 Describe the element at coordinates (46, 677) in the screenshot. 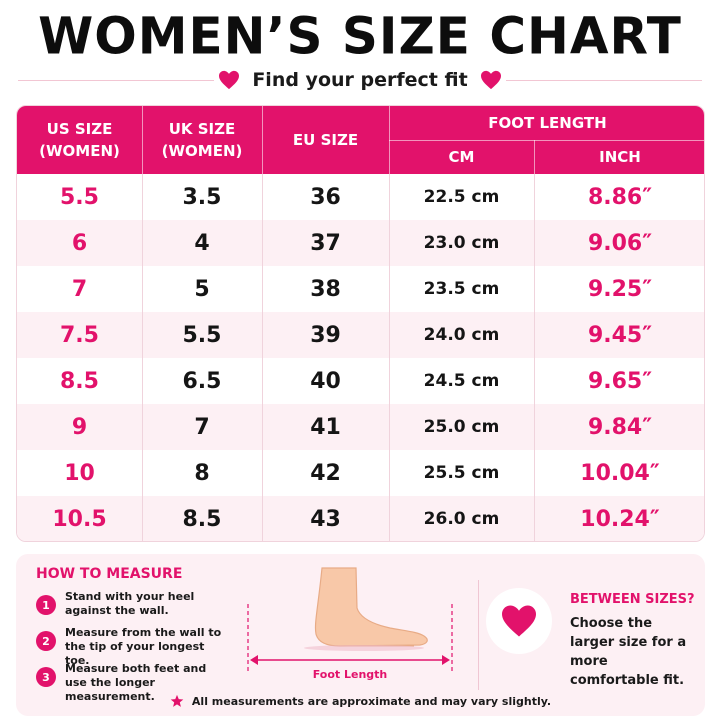

I see `step-number: 3` at that location.